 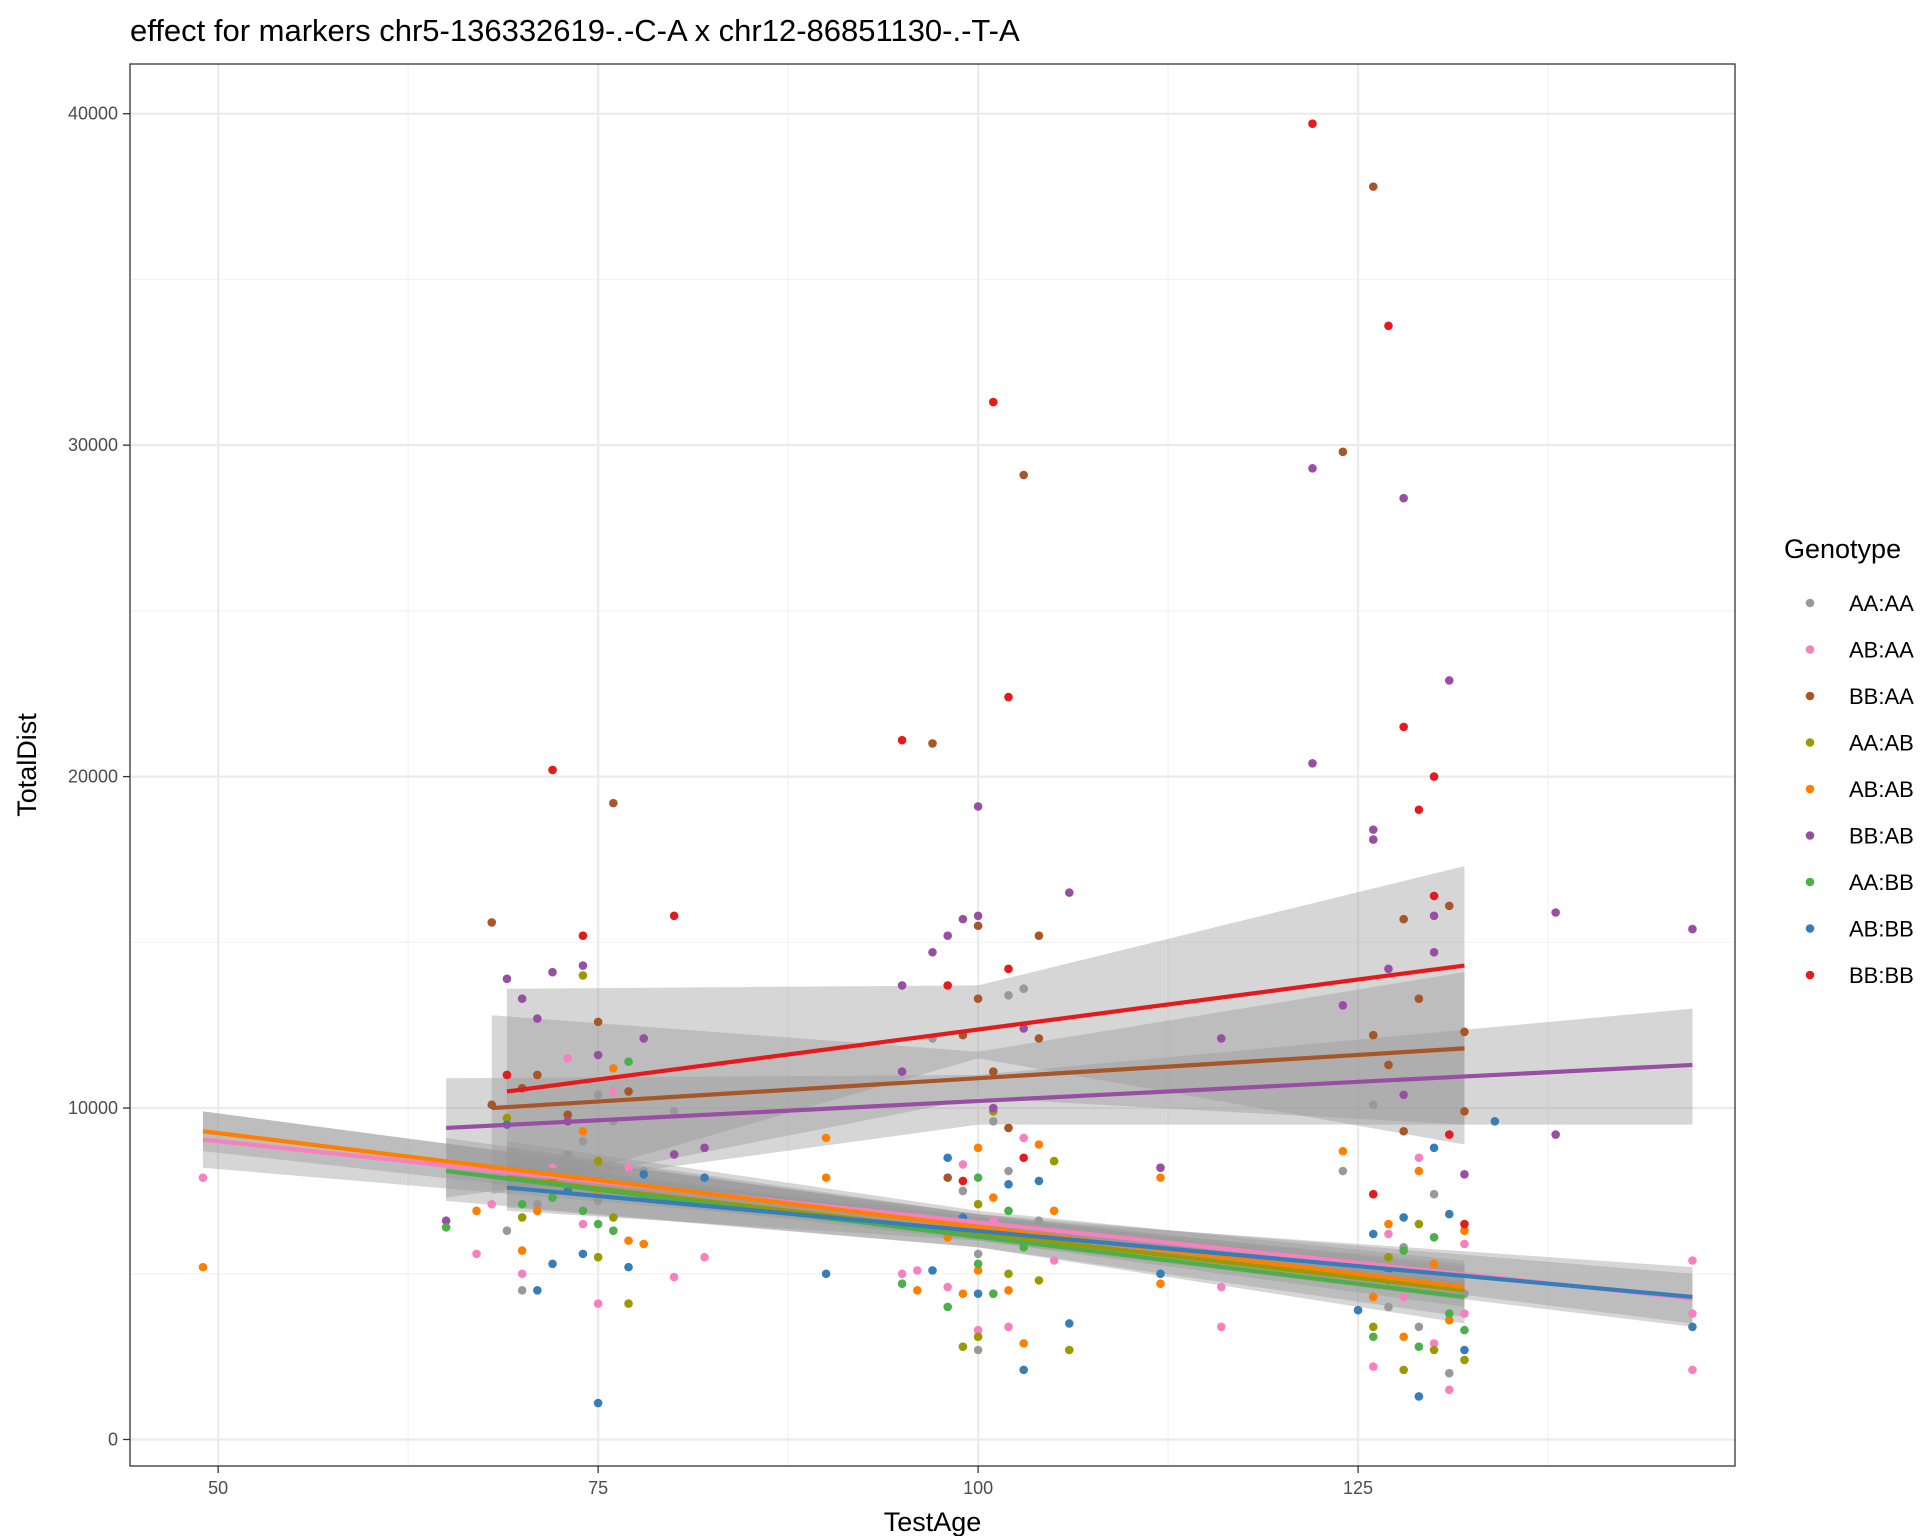 I want to click on y-tick-label: 40000, so click(x=93, y=114).